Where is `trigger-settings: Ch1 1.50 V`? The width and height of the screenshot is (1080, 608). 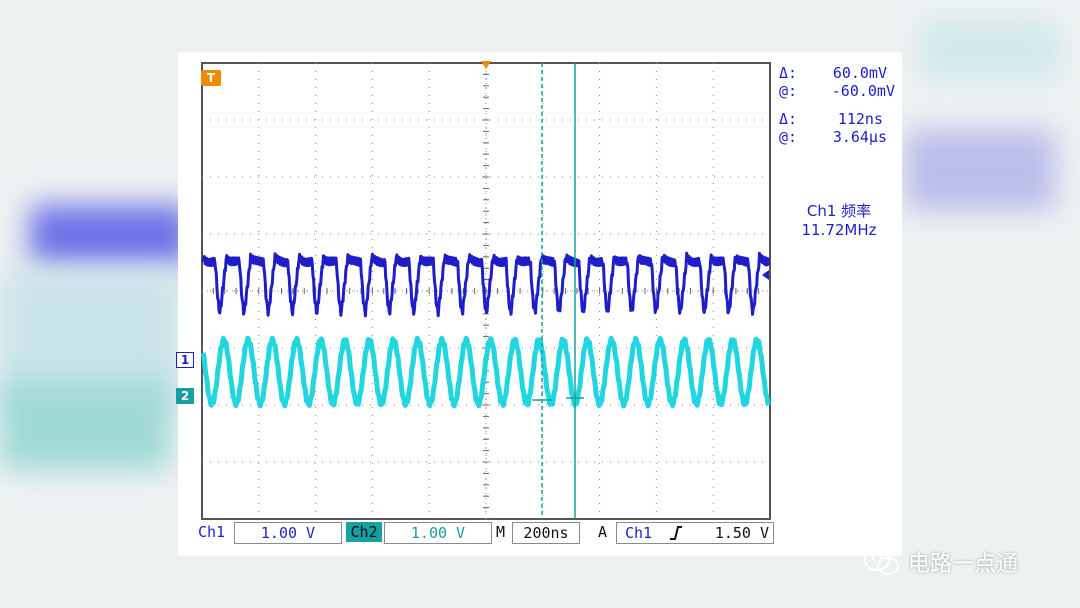 trigger-settings: Ch1 1.50 V is located at coordinates (695, 533).